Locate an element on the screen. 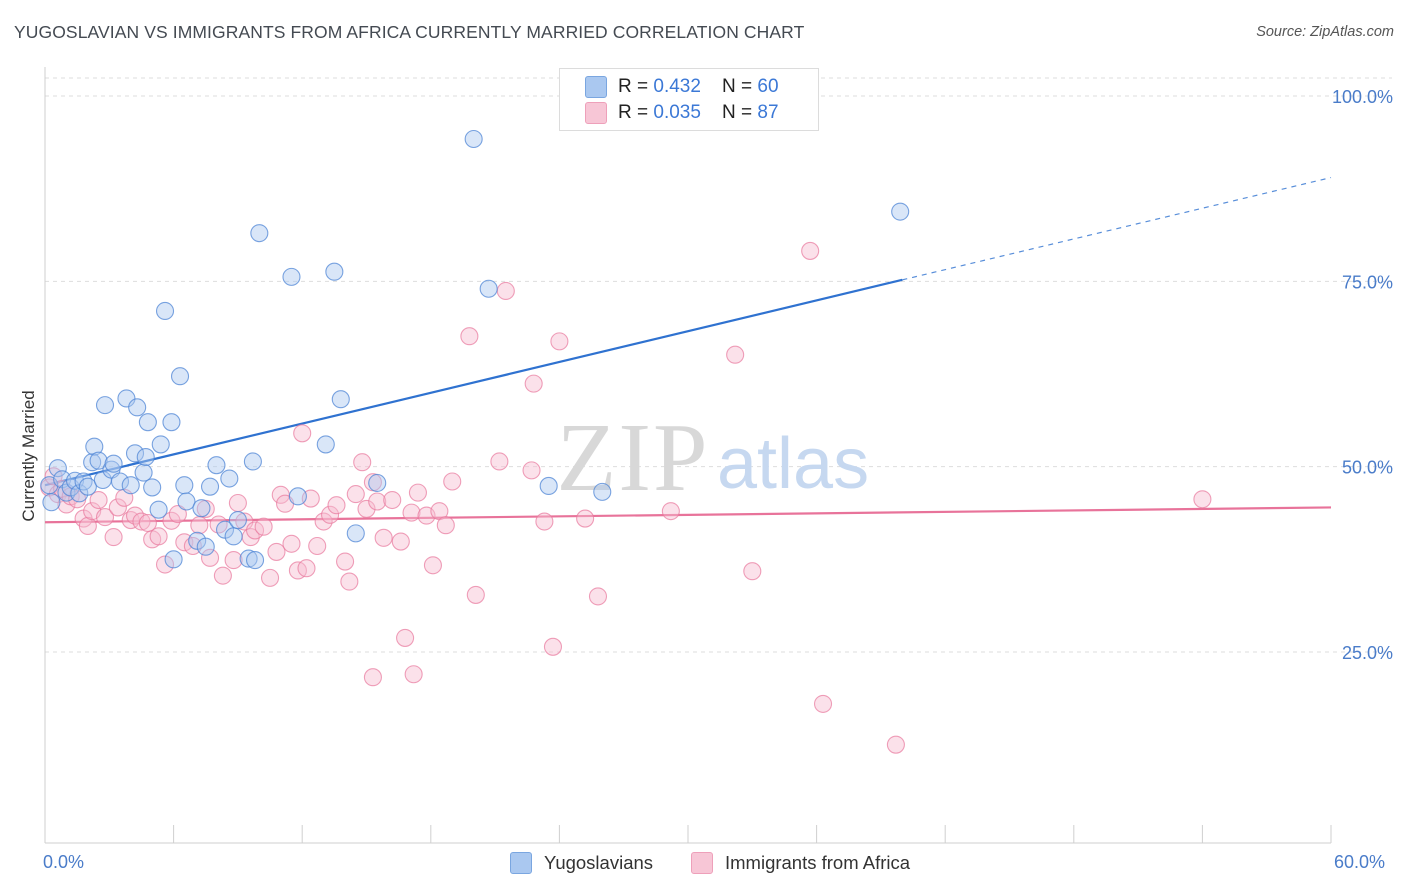 The image size is (1406, 892). y-tick-label: 75.0% is located at coordinates (1367, 282).